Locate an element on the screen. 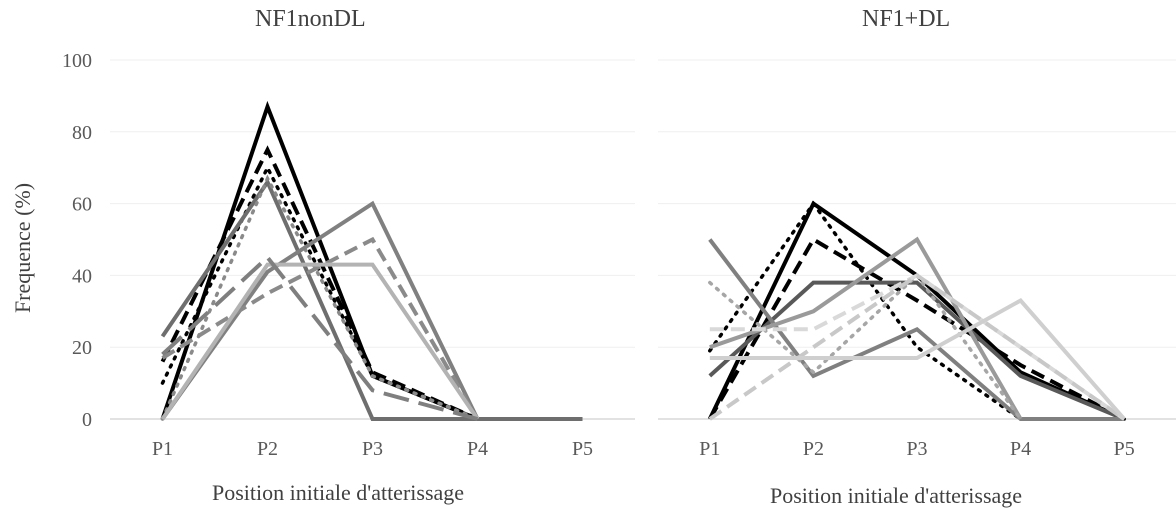 This screenshot has height=509, width=1176. y-tick-label: 40 is located at coordinates (82, 276).